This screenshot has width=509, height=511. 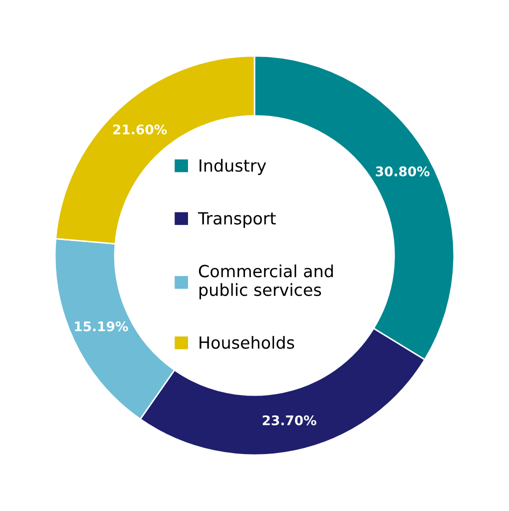 I want to click on data-label: 15.19%, so click(x=101, y=326).